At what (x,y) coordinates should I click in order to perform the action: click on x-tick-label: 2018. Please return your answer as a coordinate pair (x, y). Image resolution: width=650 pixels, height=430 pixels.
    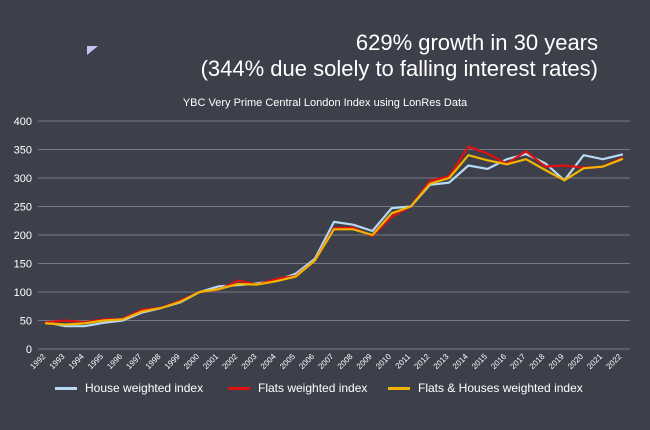
    Looking at the image, I should click on (537, 361).